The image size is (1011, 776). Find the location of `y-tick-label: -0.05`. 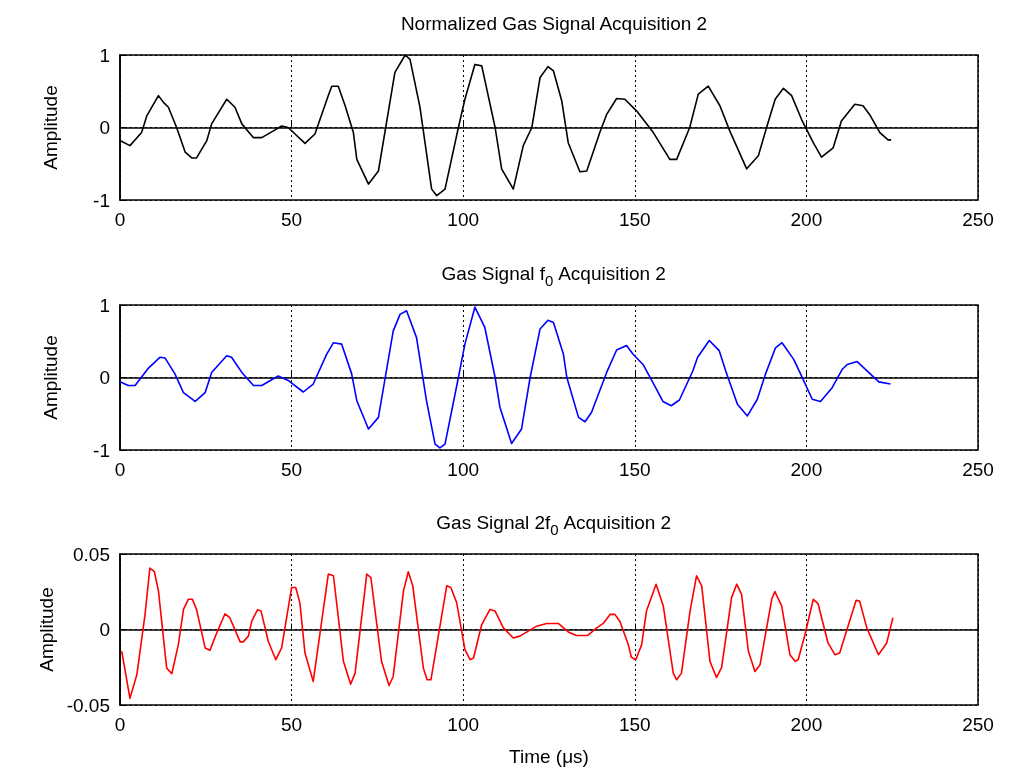

y-tick-label: -0.05 is located at coordinates (88, 705).